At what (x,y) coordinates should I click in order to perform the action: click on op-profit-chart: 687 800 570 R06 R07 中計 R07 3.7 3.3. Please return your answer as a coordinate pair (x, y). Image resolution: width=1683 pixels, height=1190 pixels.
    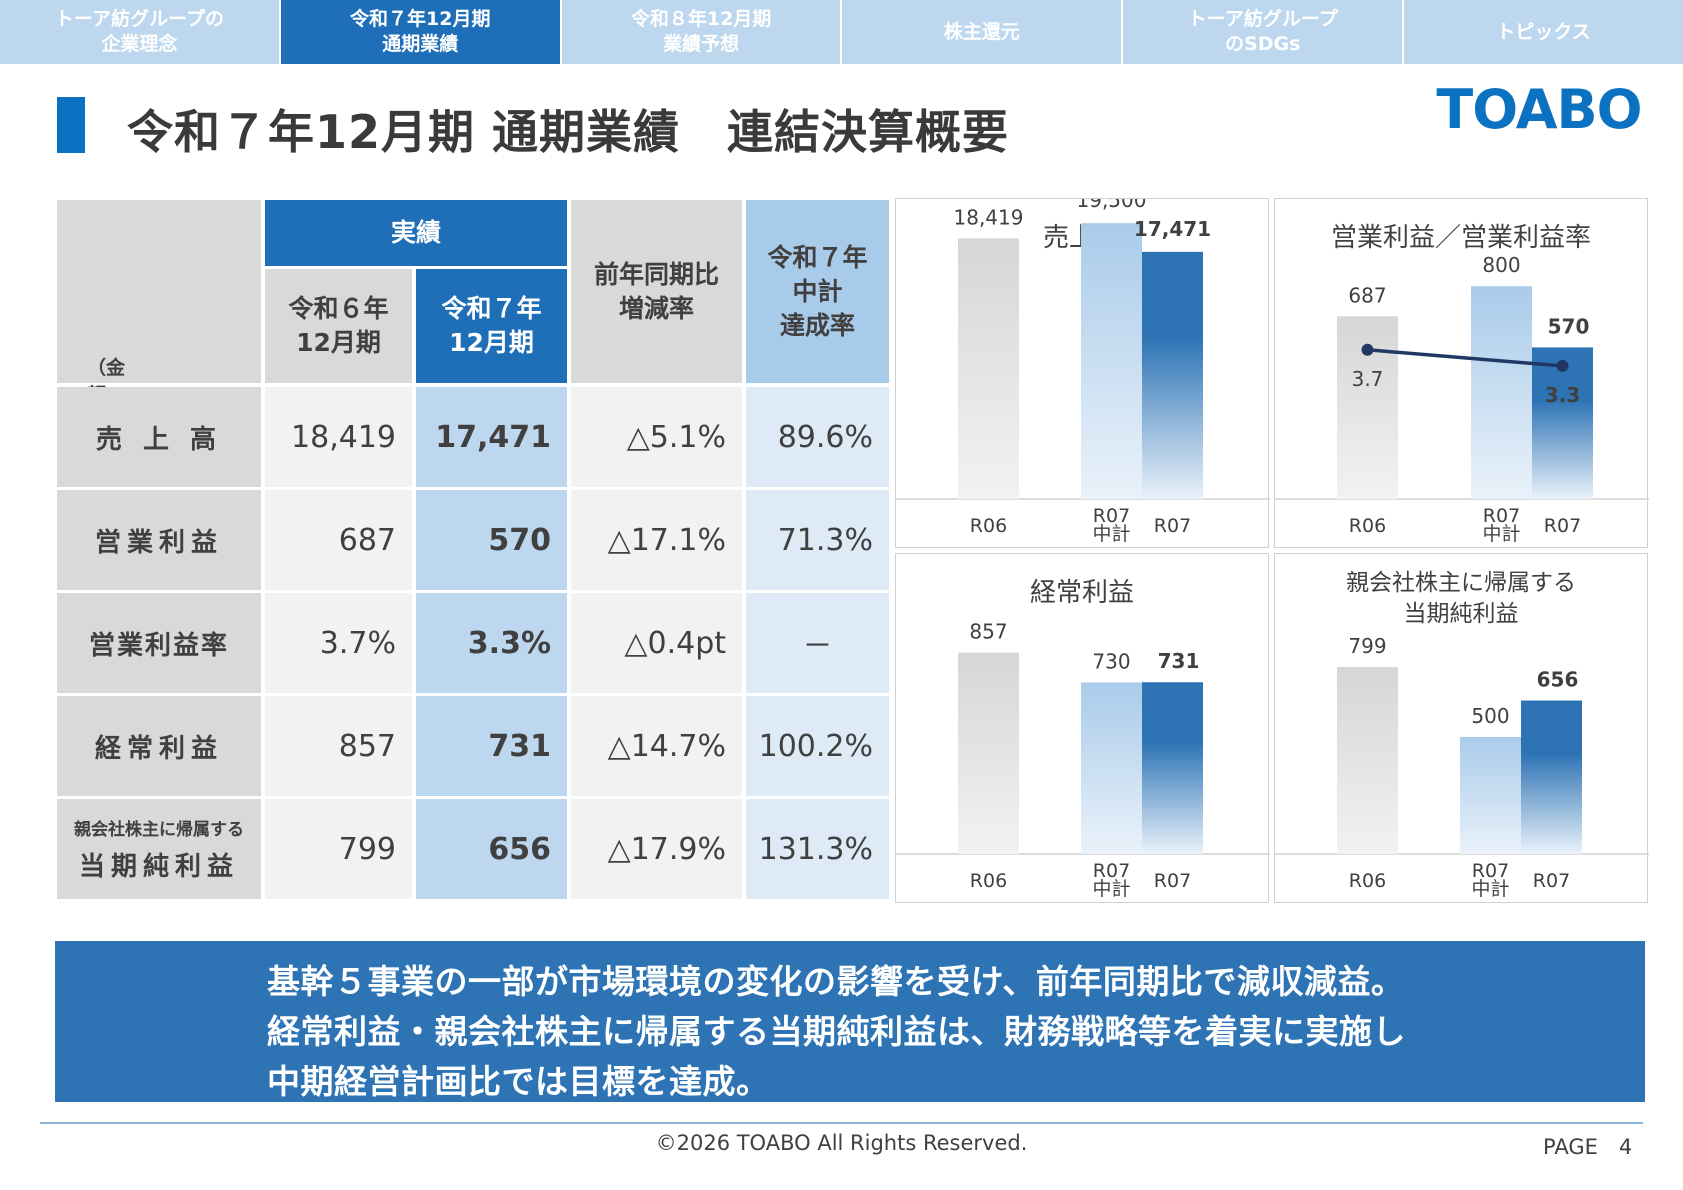
    Looking at the image, I should click on (1462, 399).